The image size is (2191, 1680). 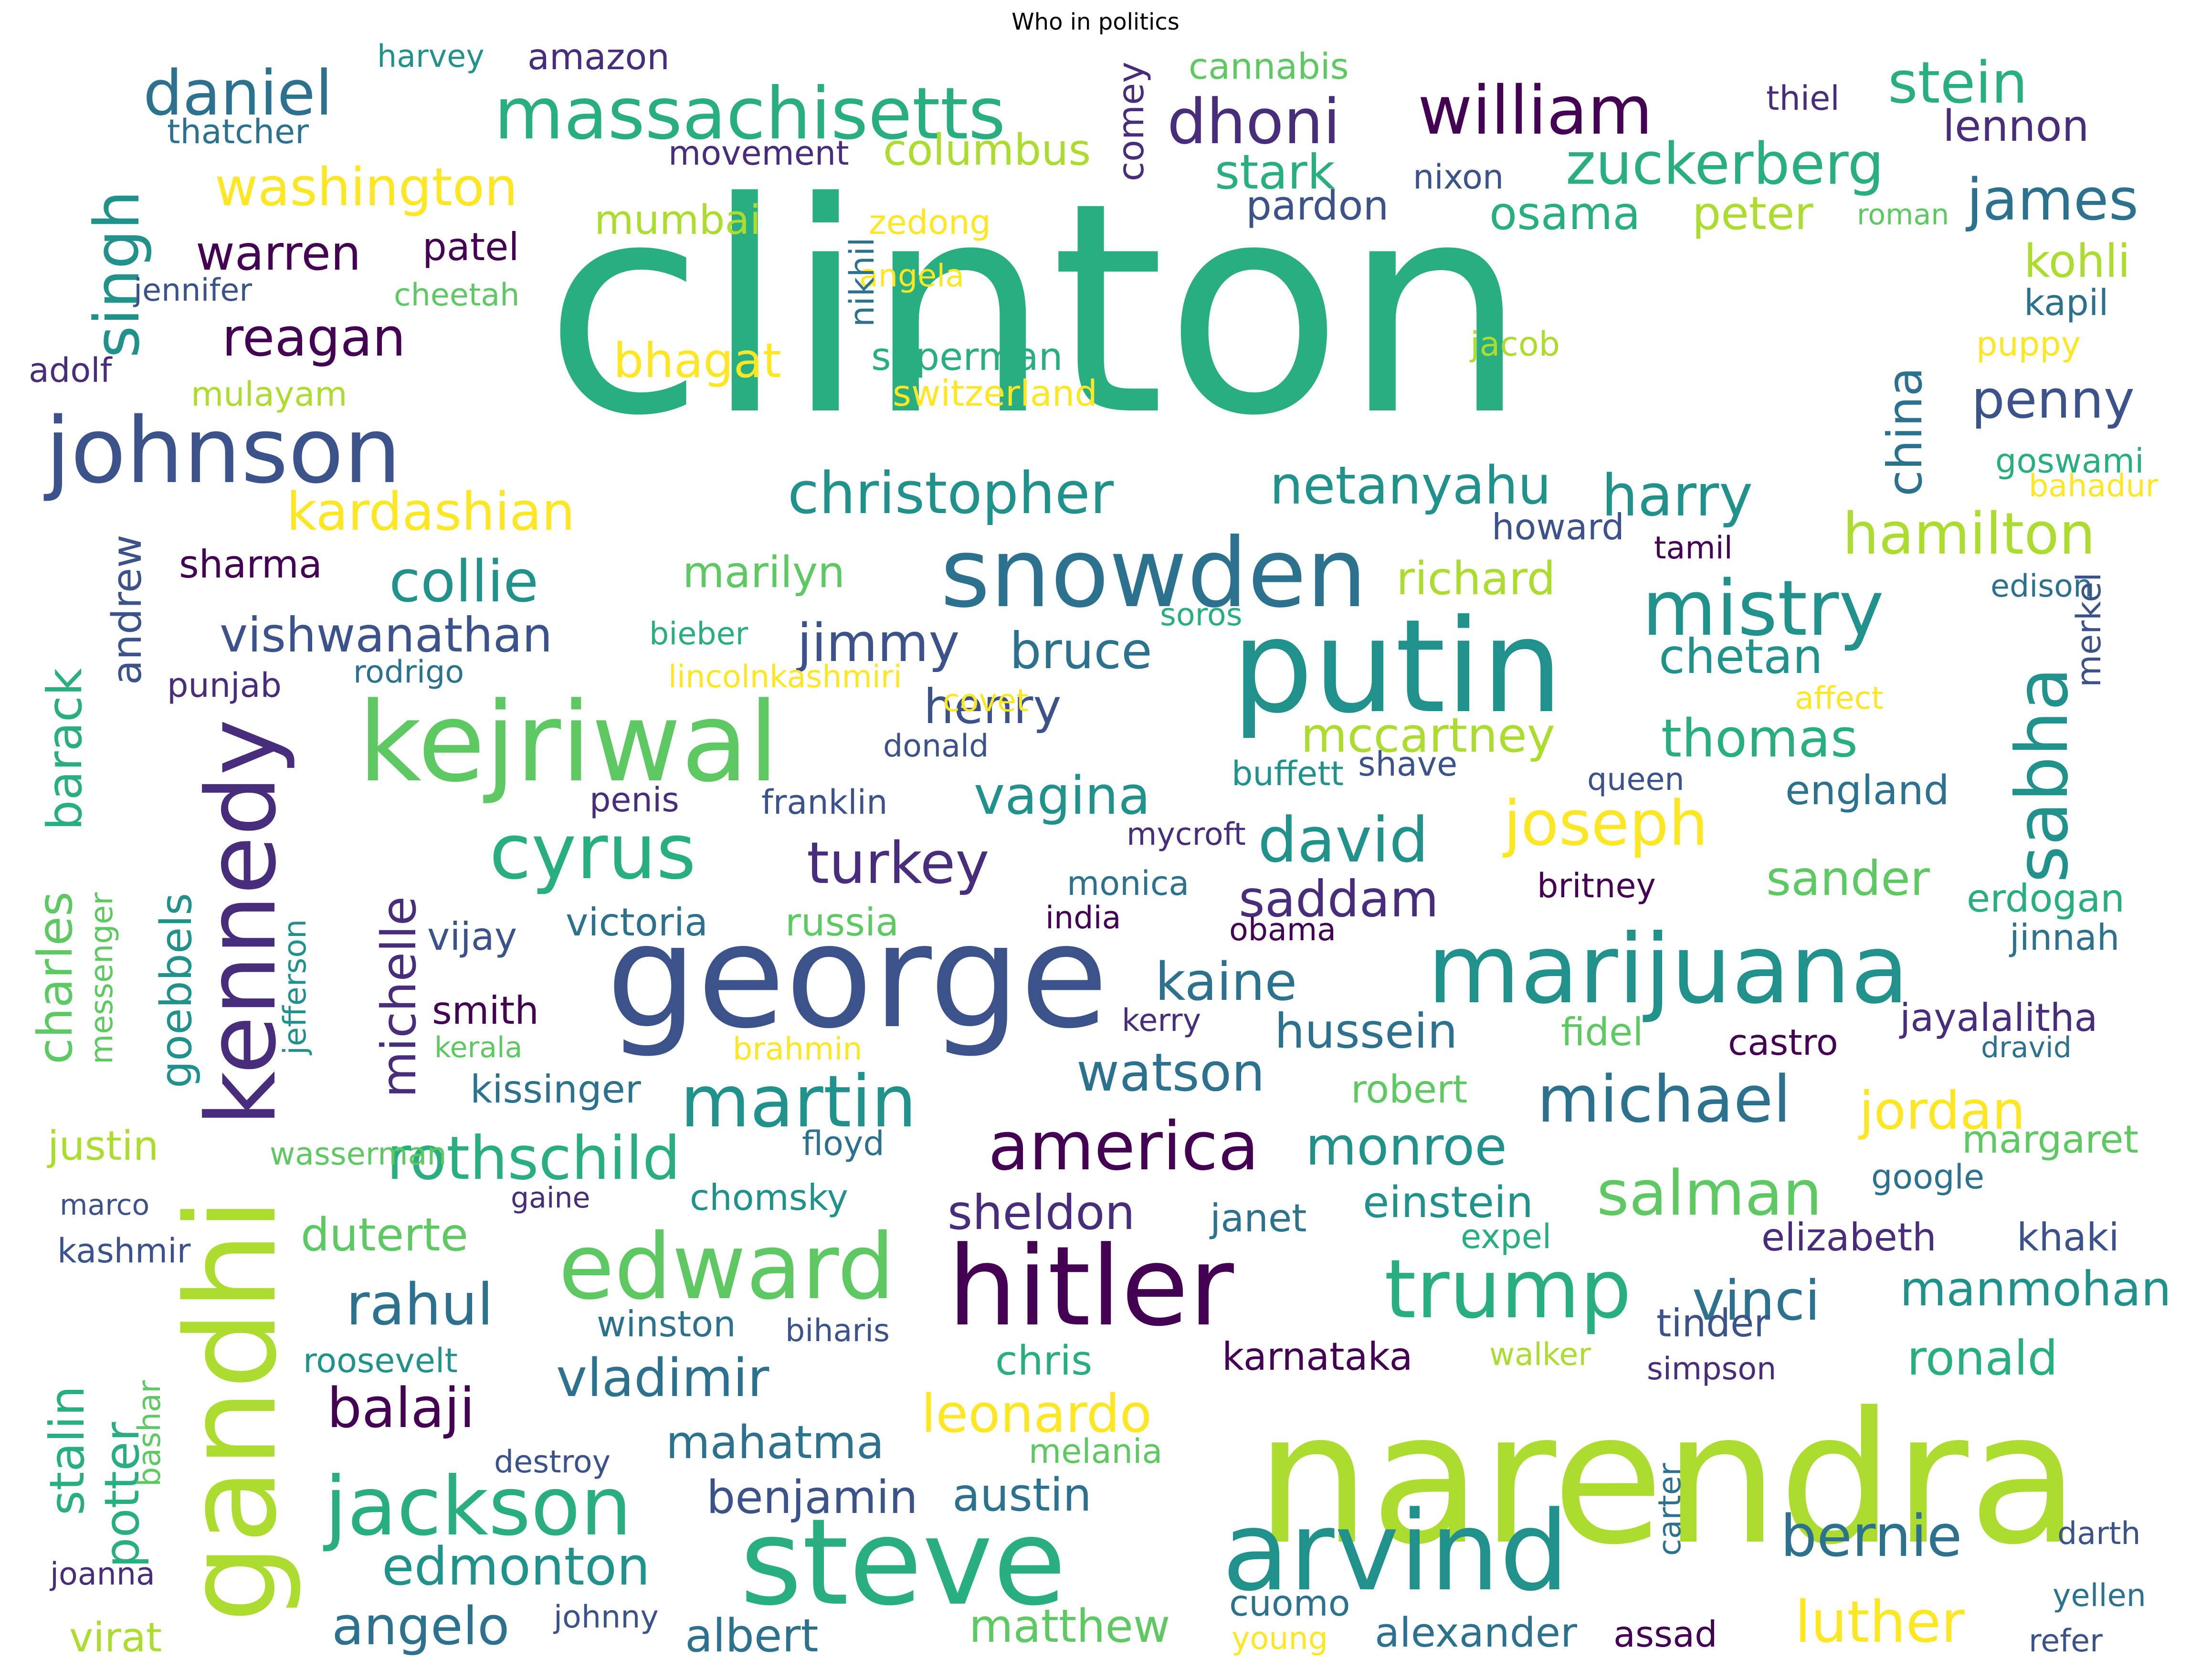 What do you see at coordinates (1508, 1289) in the screenshot?
I see `word-trump: trump` at bounding box center [1508, 1289].